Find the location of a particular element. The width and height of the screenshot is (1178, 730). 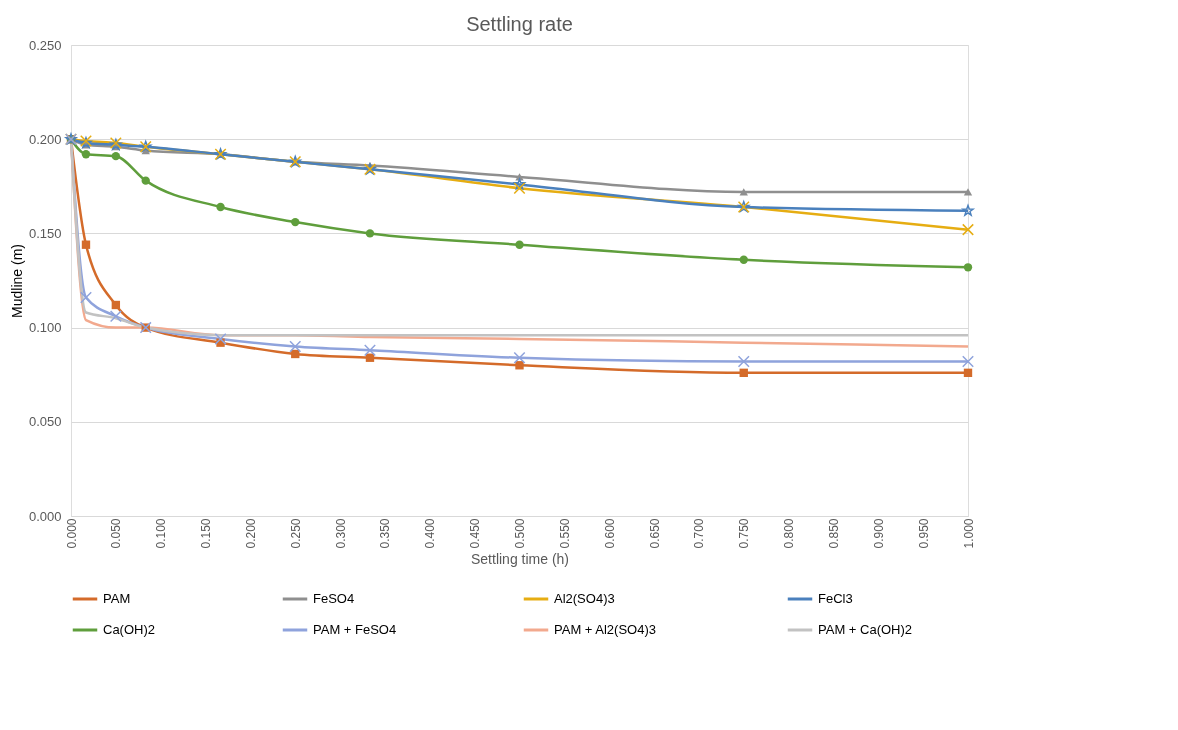

chart-title: Settling rate is located at coordinates (519, 24).